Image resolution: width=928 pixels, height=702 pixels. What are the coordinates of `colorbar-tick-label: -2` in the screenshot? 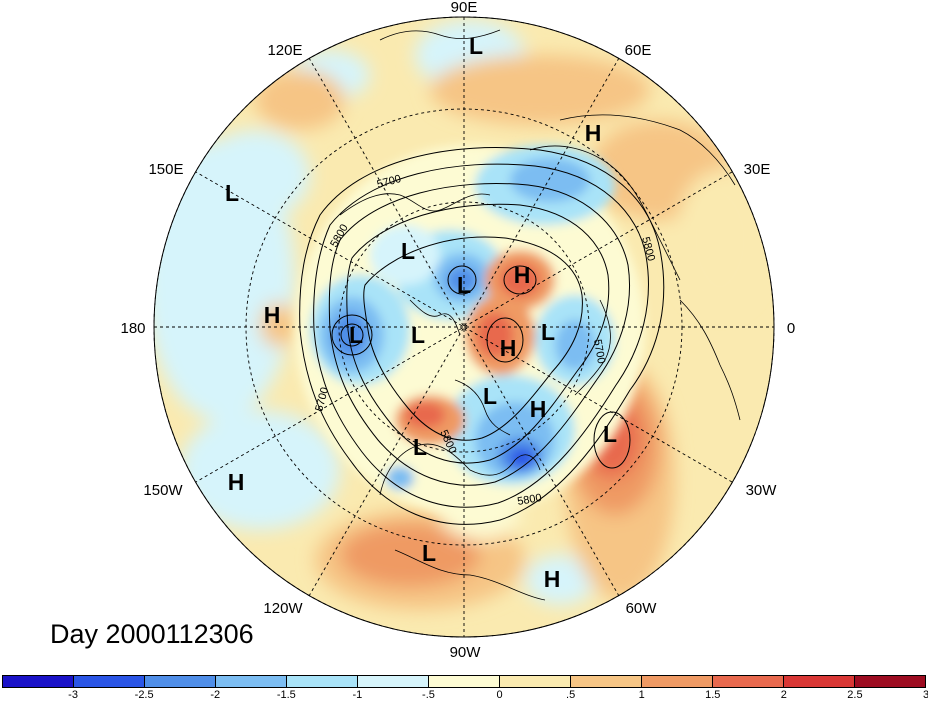 It's located at (215, 695).